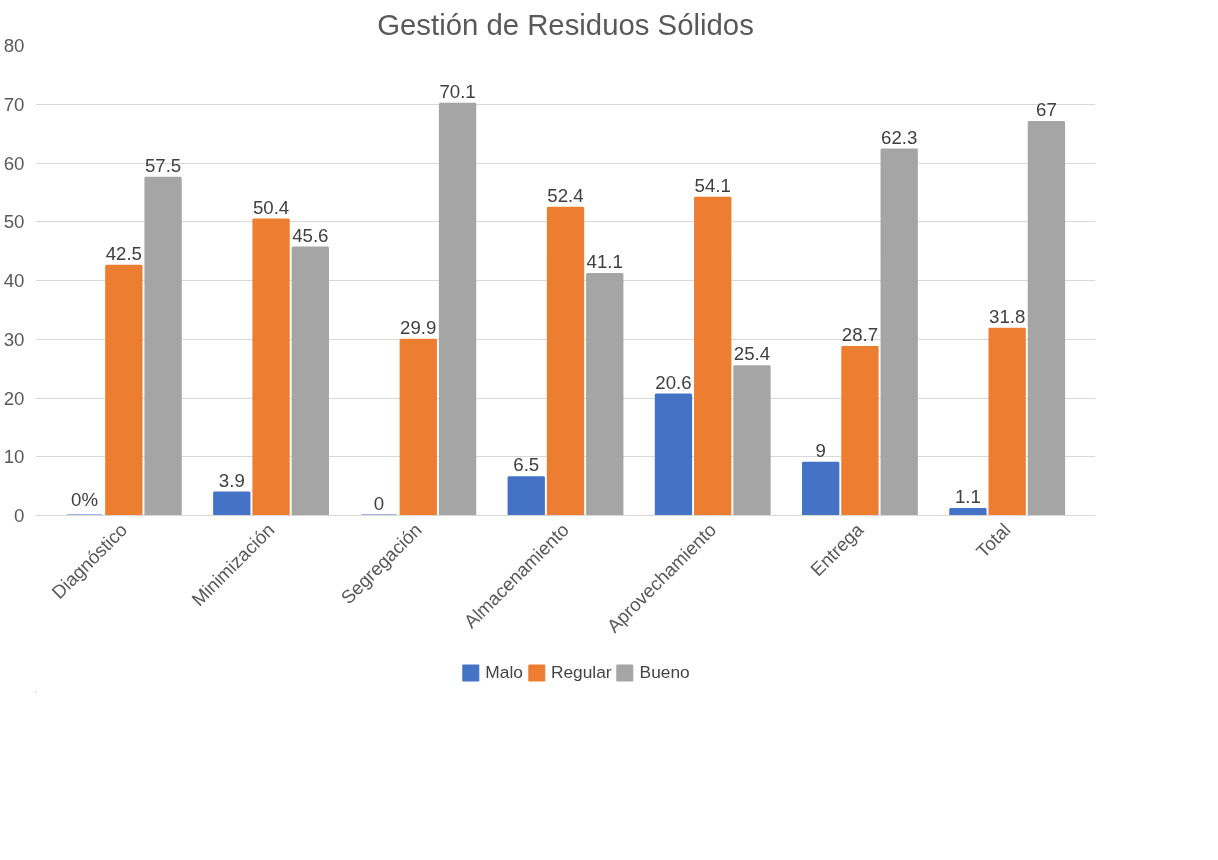 The image size is (1218, 860). Describe the element at coordinates (19, 515) in the screenshot. I see `y-tick-label: 0` at that location.